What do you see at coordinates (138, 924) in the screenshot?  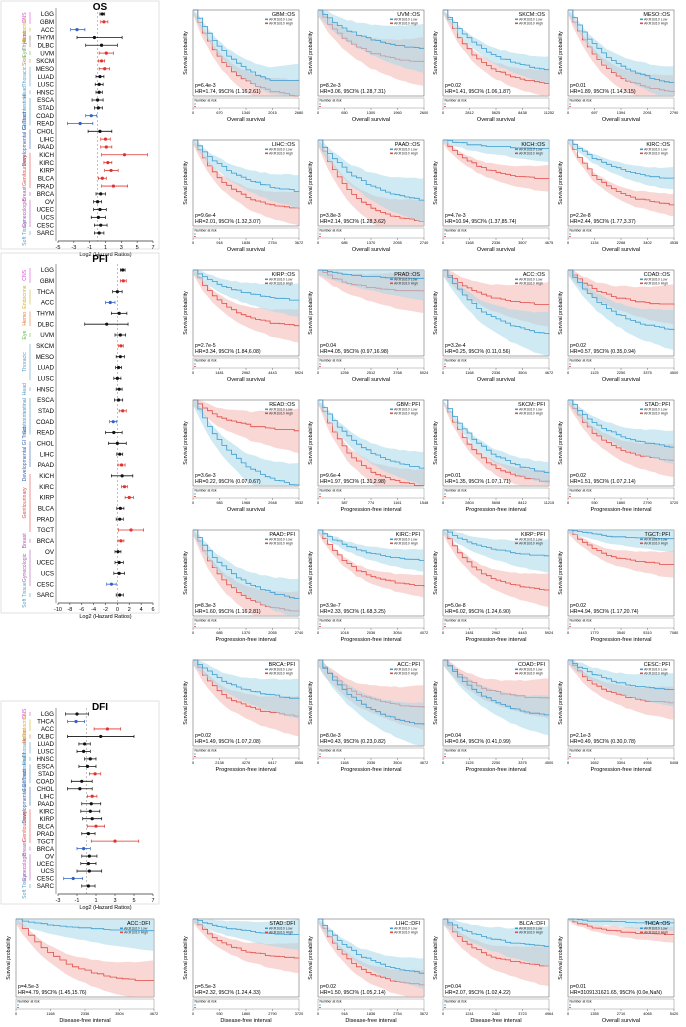 I see `km-title: ACC::DFI` at bounding box center [138, 924].